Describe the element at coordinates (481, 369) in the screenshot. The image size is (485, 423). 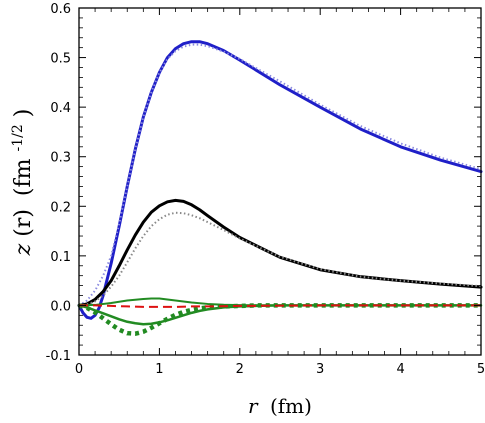
I see `x-tick-label-5: 5` at that location.